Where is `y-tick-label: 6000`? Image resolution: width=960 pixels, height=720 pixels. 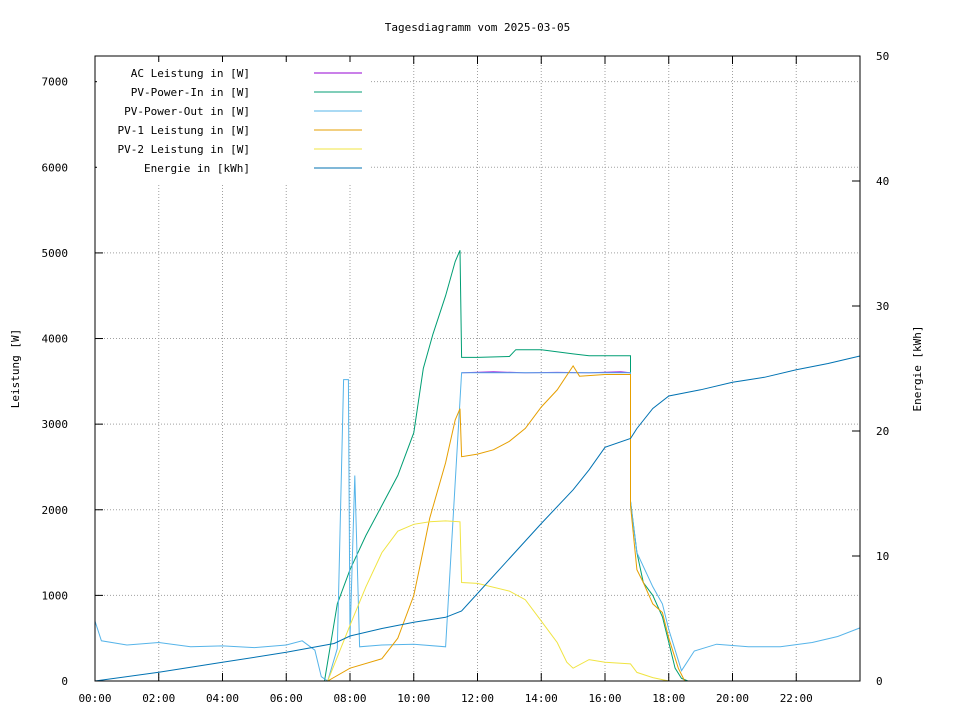
y-tick-label: 6000 is located at coordinates (55, 167).